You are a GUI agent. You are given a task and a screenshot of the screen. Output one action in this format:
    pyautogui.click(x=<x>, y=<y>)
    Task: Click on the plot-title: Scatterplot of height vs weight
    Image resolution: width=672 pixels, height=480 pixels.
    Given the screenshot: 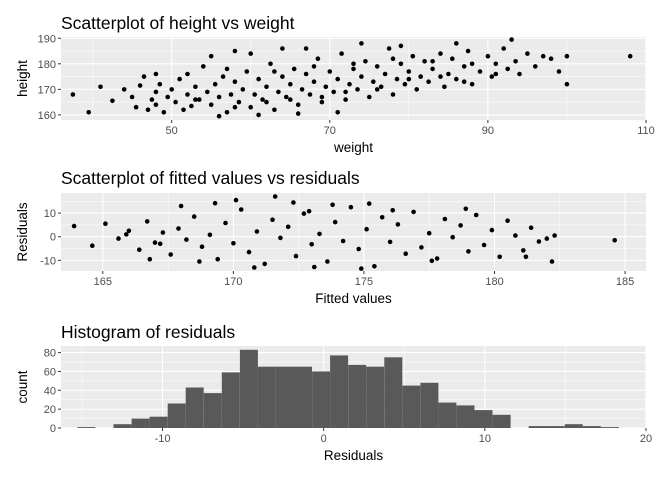 What is the action you would take?
    pyautogui.click(x=178, y=23)
    